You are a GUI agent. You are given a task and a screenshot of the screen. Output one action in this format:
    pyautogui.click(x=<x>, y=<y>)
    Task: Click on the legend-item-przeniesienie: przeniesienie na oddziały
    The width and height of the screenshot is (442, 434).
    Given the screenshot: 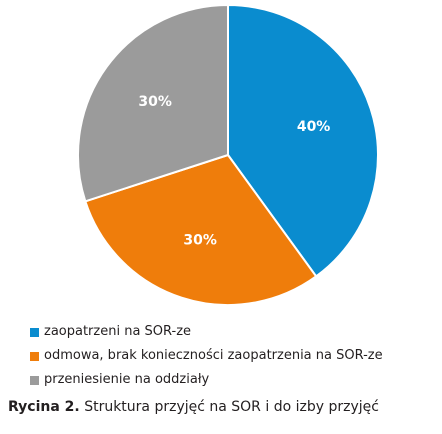 What is the action you would take?
    pyautogui.click(x=206, y=380)
    